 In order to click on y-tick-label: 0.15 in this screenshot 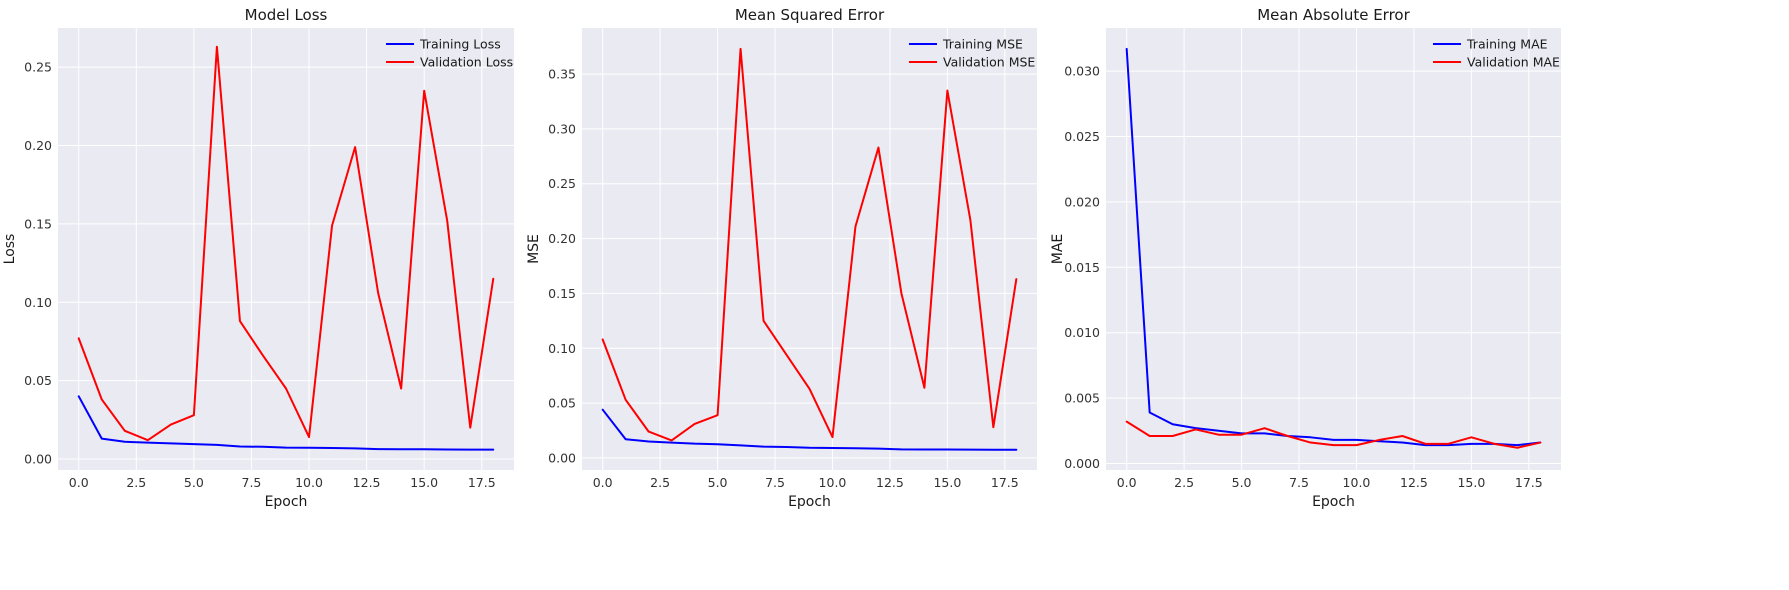, I will do `click(38, 223)`.